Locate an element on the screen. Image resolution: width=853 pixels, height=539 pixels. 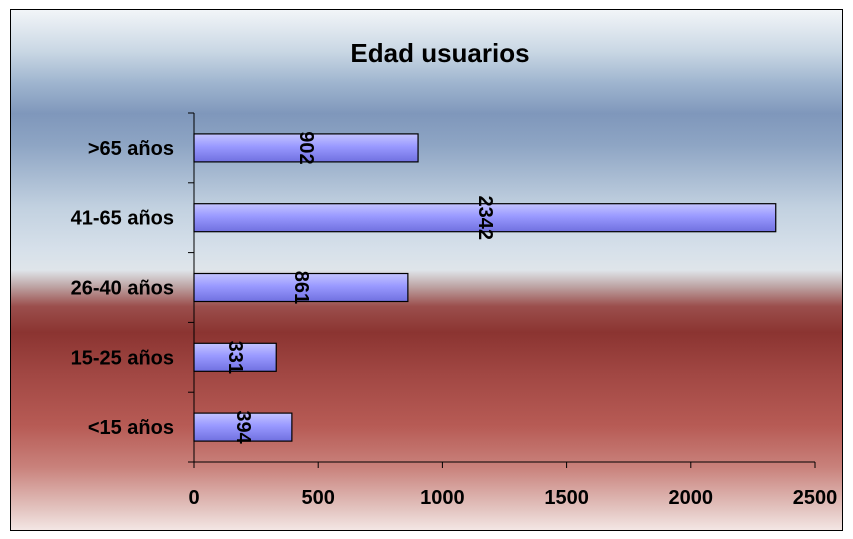
data-label: 2342 is located at coordinates (485, 217).